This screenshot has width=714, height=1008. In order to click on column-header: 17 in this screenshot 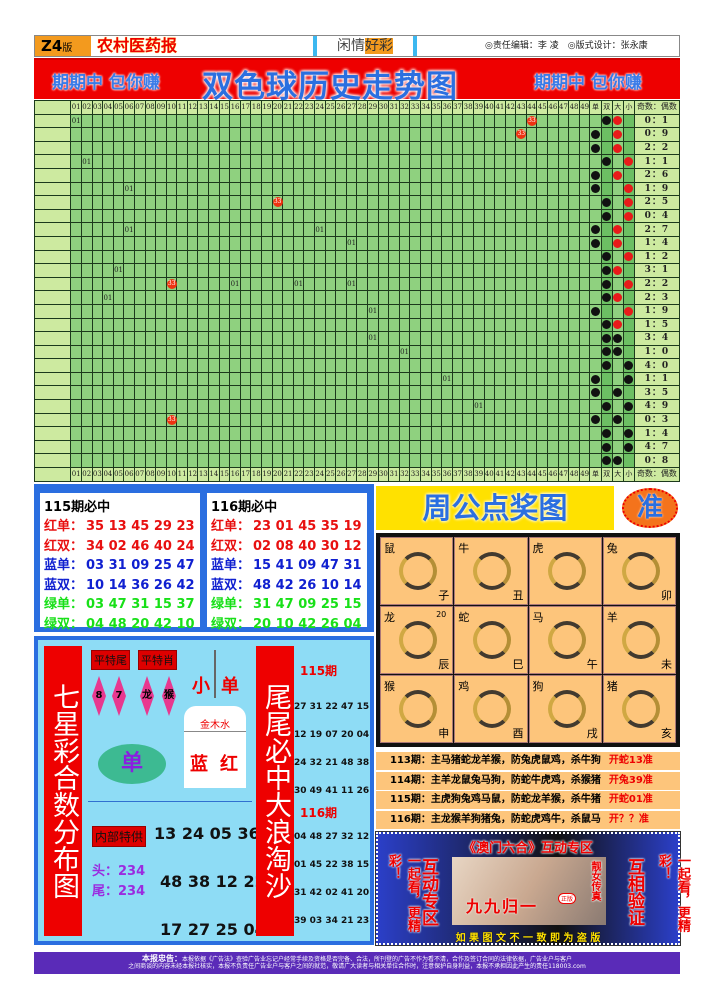, I will do `click(245, 107)`.